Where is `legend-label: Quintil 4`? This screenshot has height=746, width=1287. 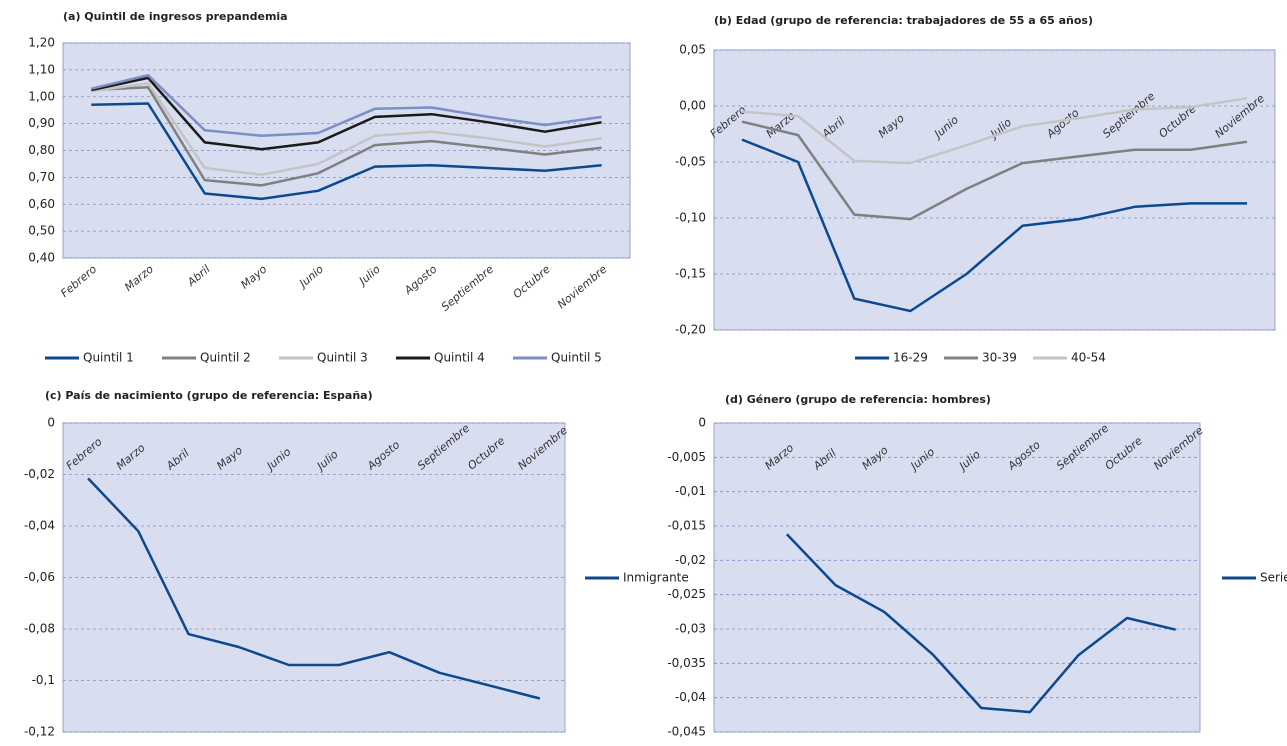
legend-label: Quintil 4 is located at coordinates (459, 358).